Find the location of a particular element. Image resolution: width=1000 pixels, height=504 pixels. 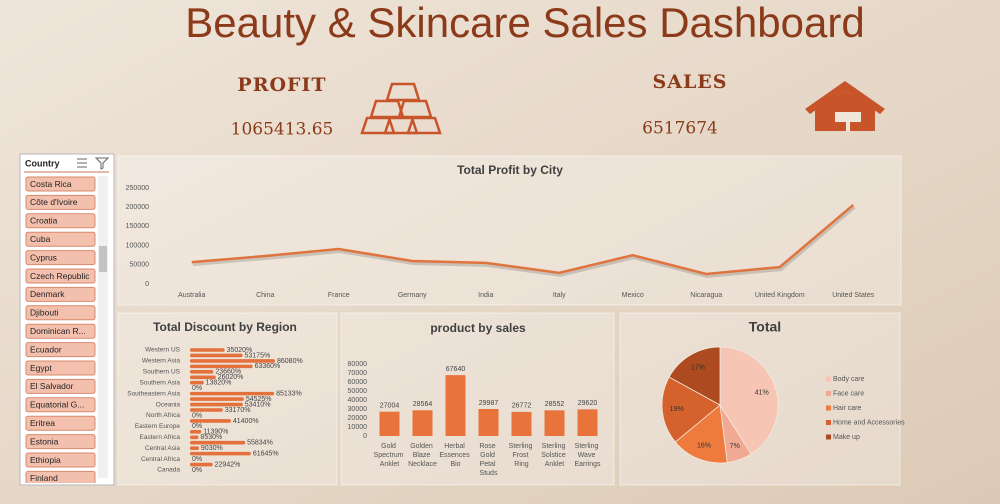

data-label: 33170% is located at coordinates (238, 410).